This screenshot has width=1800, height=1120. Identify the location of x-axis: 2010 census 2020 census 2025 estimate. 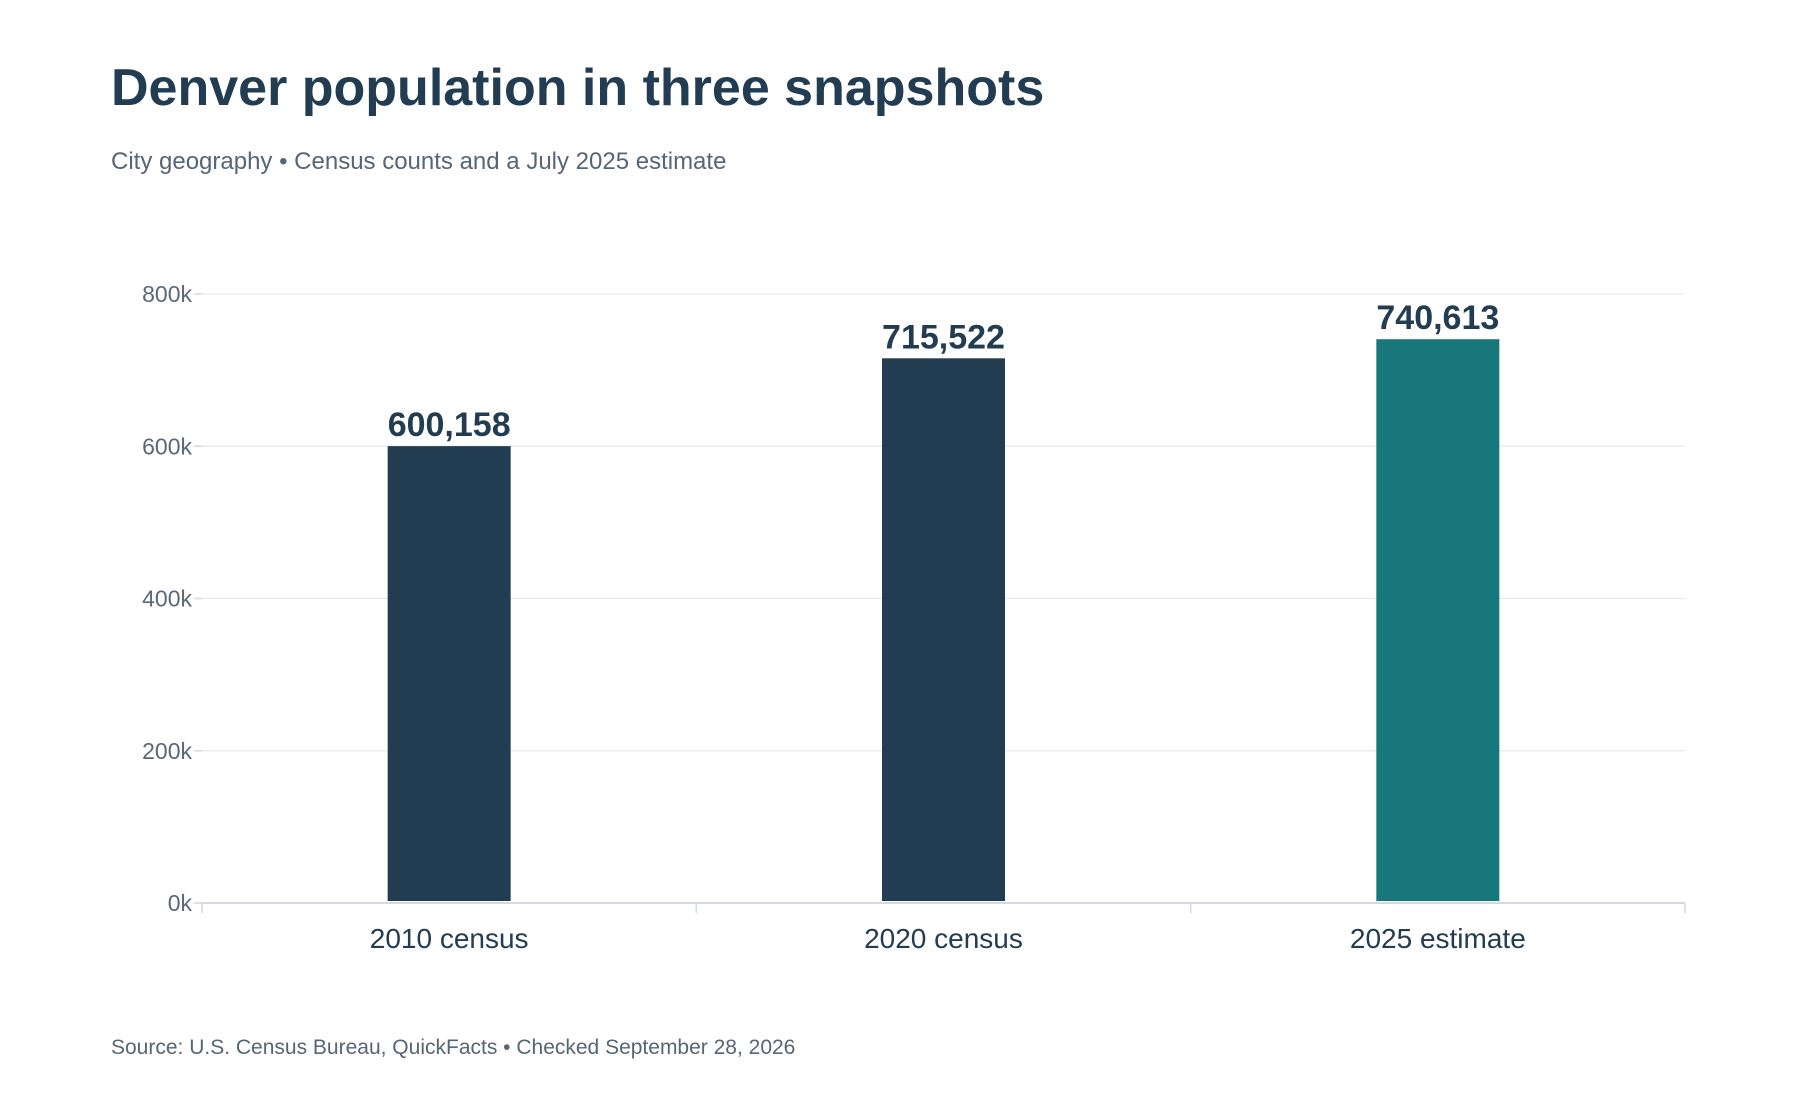
(943, 928).